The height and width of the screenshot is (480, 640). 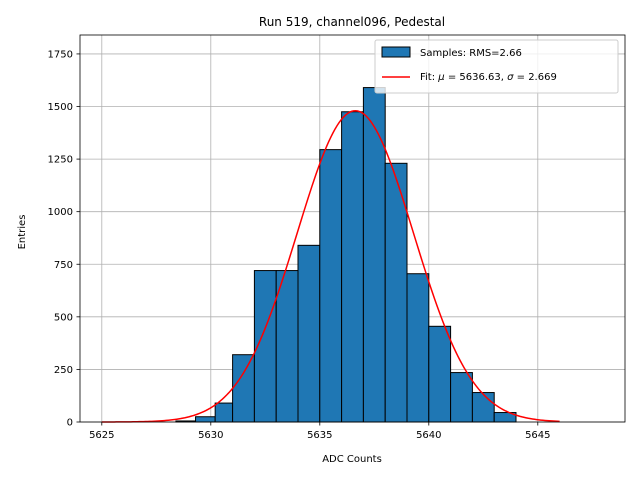 I want to click on y-tick-label: 500, so click(x=63, y=317).